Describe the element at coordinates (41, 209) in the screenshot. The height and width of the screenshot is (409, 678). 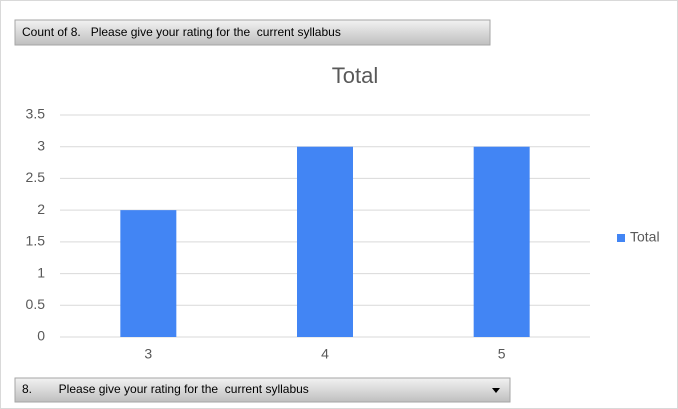
I see `y-tick-label: 2` at that location.